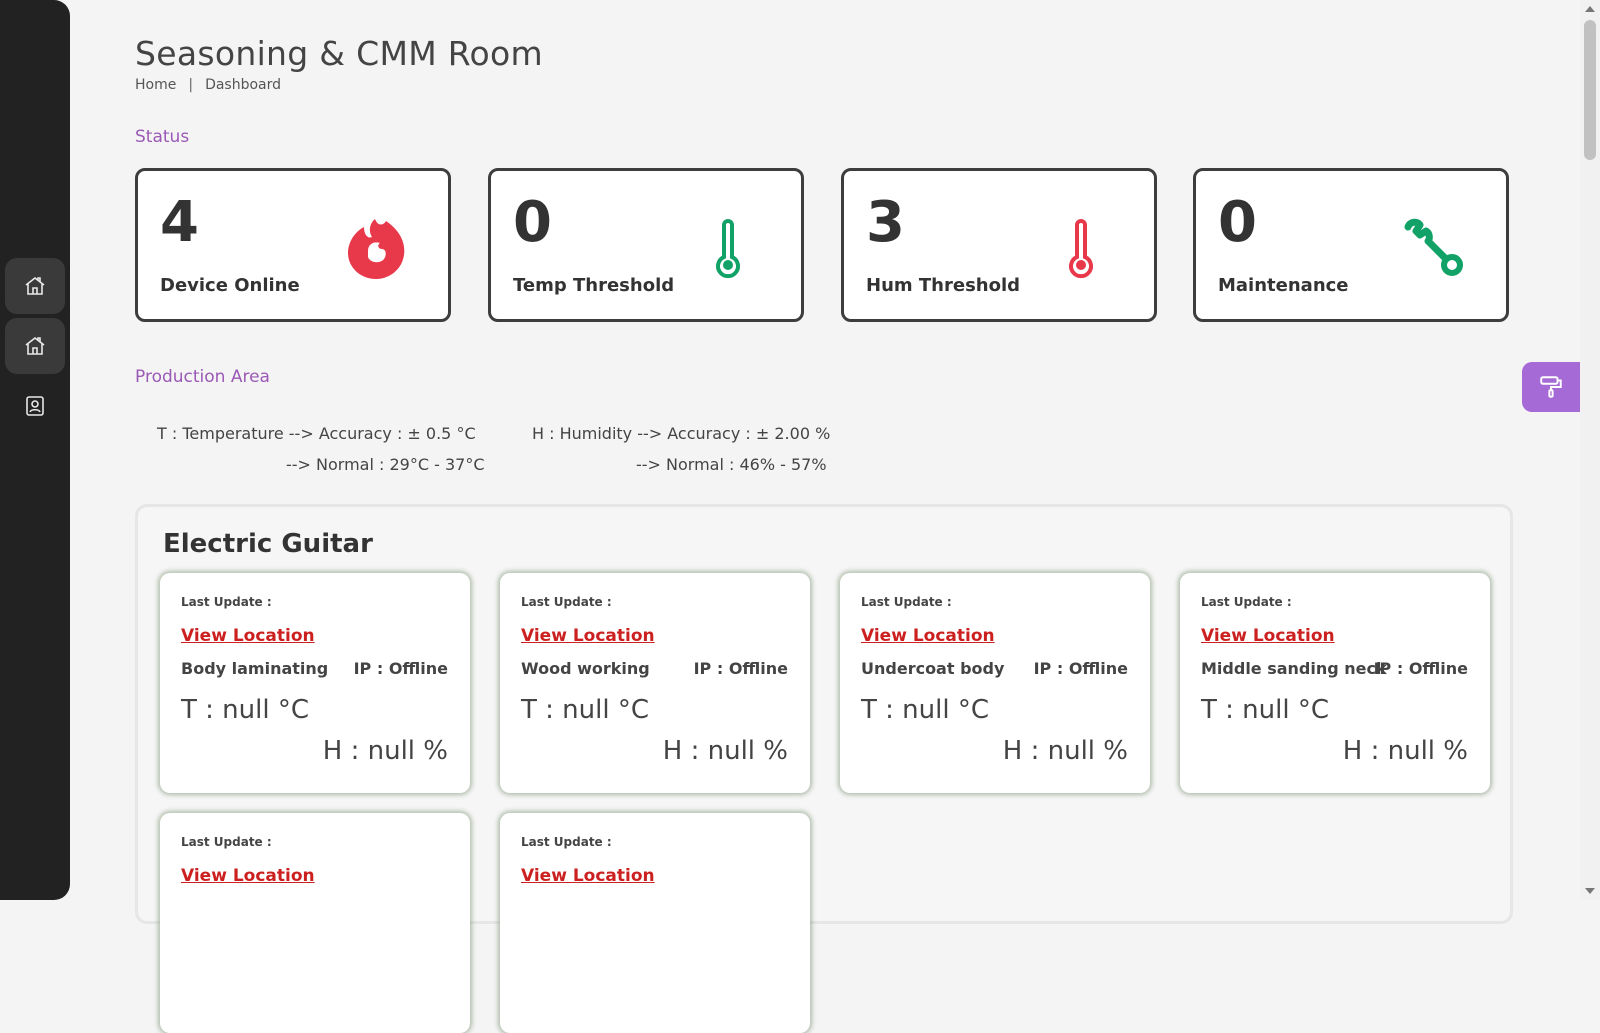 The image size is (1600, 1033). I want to click on stat-value: 3, so click(885, 222).